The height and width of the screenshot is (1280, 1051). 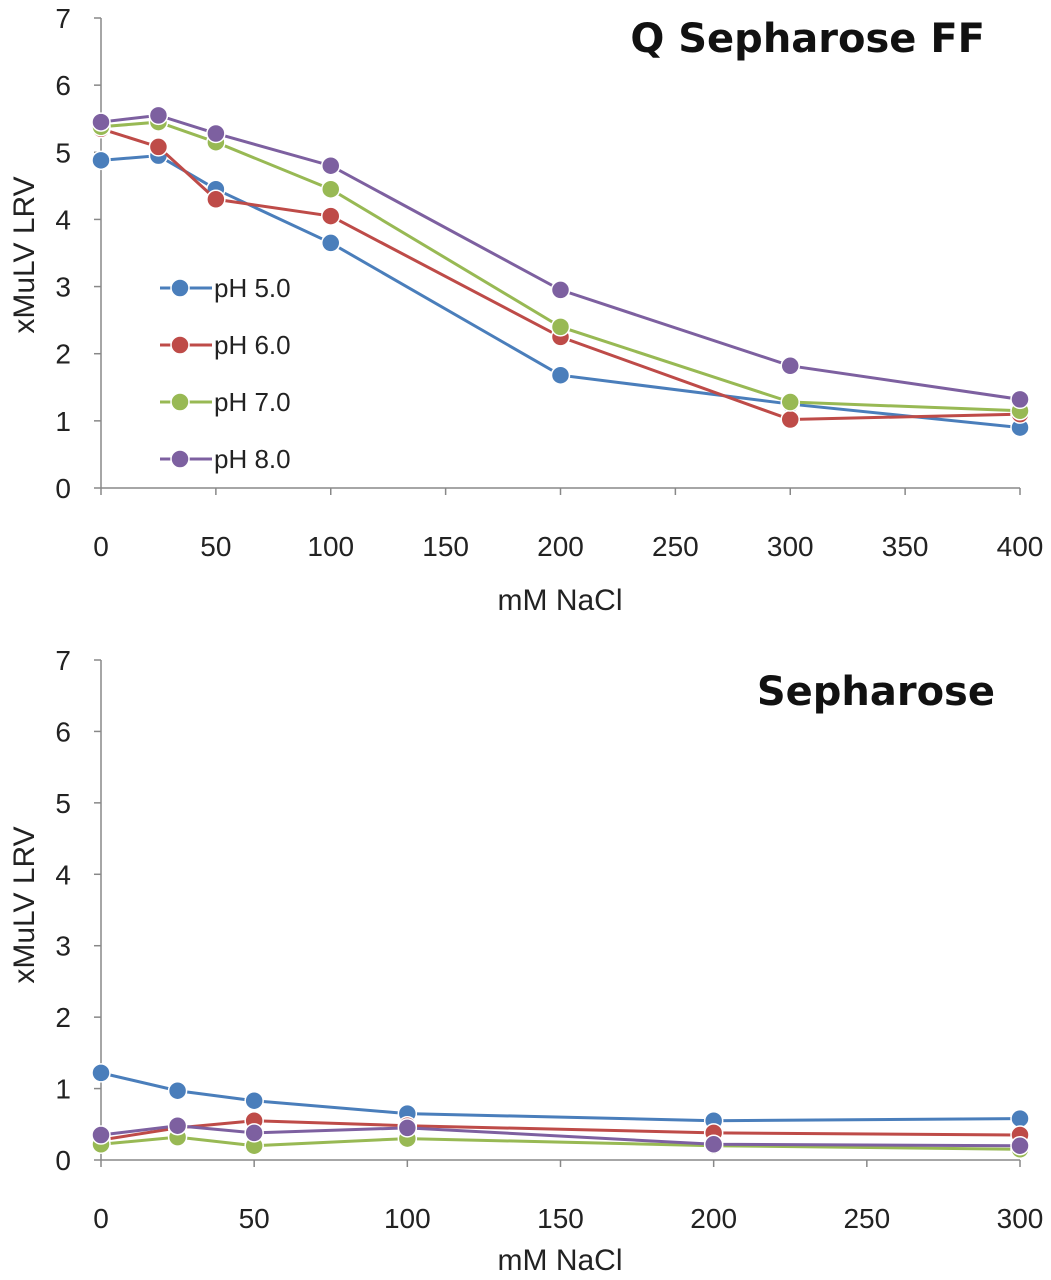 What do you see at coordinates (252, 288) in the screenshot?
I see `legend-label: pH 5.0` at bounding box center [252, 288].